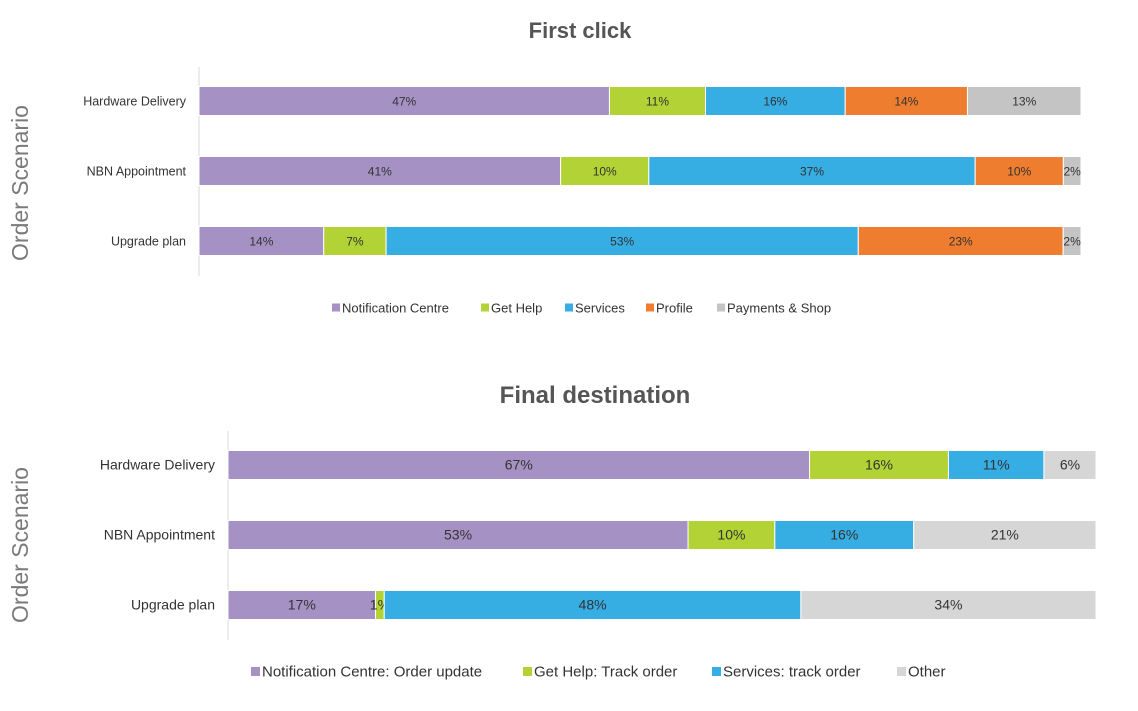 This screenshot has height=711, width=1138. What do you see at coordinates (516, 308) in the screenshot?
I see `chart1-legend-label-get-help: Get Help` at bounding box center [516, 308].